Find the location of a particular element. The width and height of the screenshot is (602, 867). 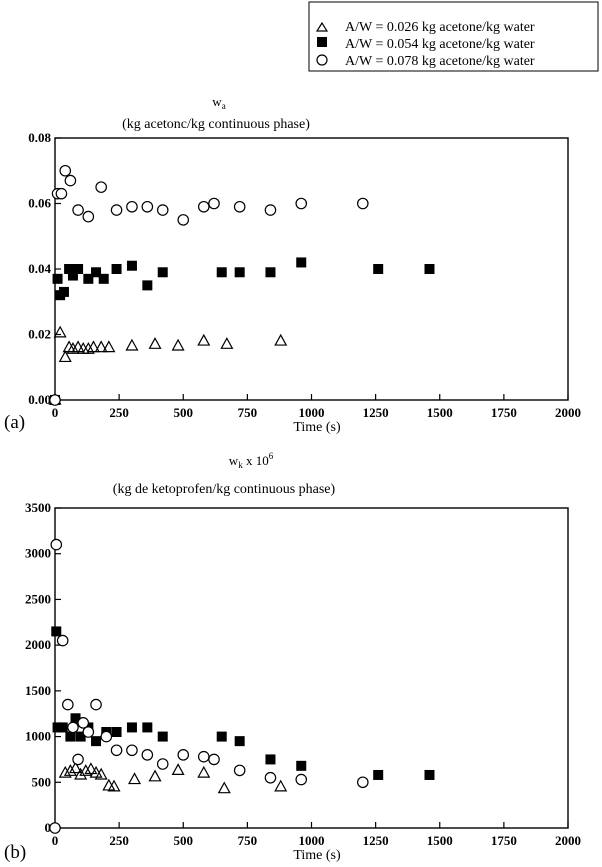

x-tick-label-b: 500 is located at coordinates (184, 840).